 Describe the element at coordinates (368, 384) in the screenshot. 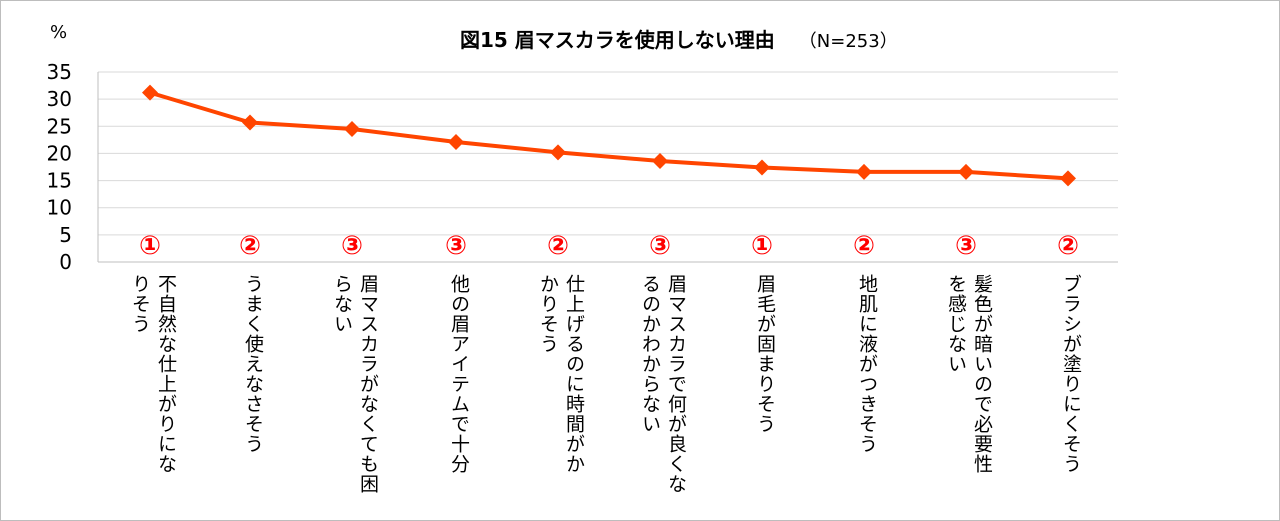

I see `x-category-label: 眉マスカラがなくても困` at that location.